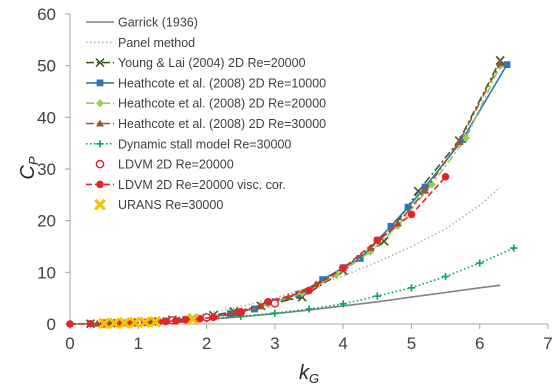 This screenshot has width=558, height=385. Describe the element at coordinates (176, 165) in the screenshot. I see `legend-label: LDVM 2D Re=20000` at that location.